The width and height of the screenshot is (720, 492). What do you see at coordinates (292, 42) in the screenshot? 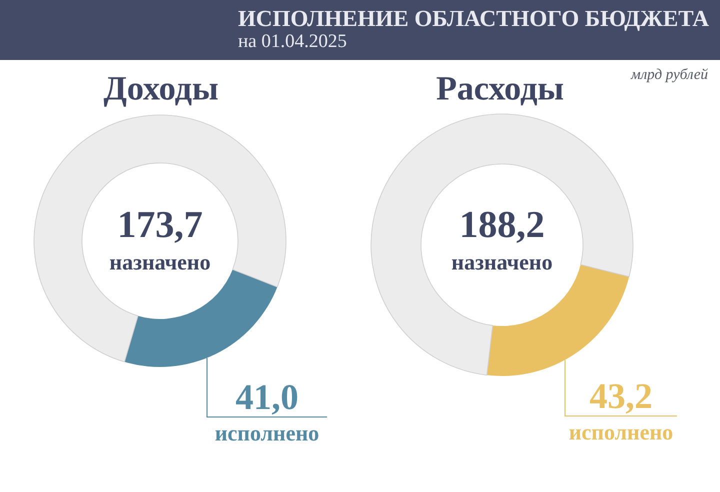
I see `text: на 01.04.2025` at bounding box center [292, 42].